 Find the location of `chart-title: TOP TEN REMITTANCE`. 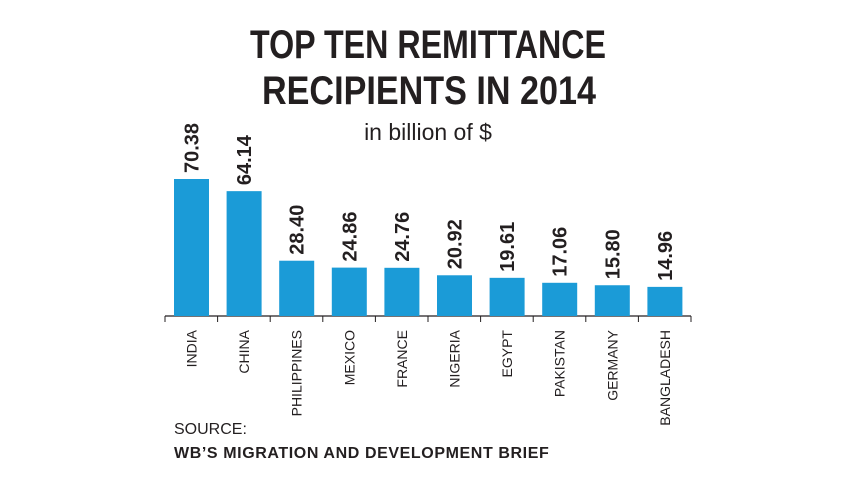

chart-title: TOP TEN REMITTANCE is located at coordinates (428, 45).